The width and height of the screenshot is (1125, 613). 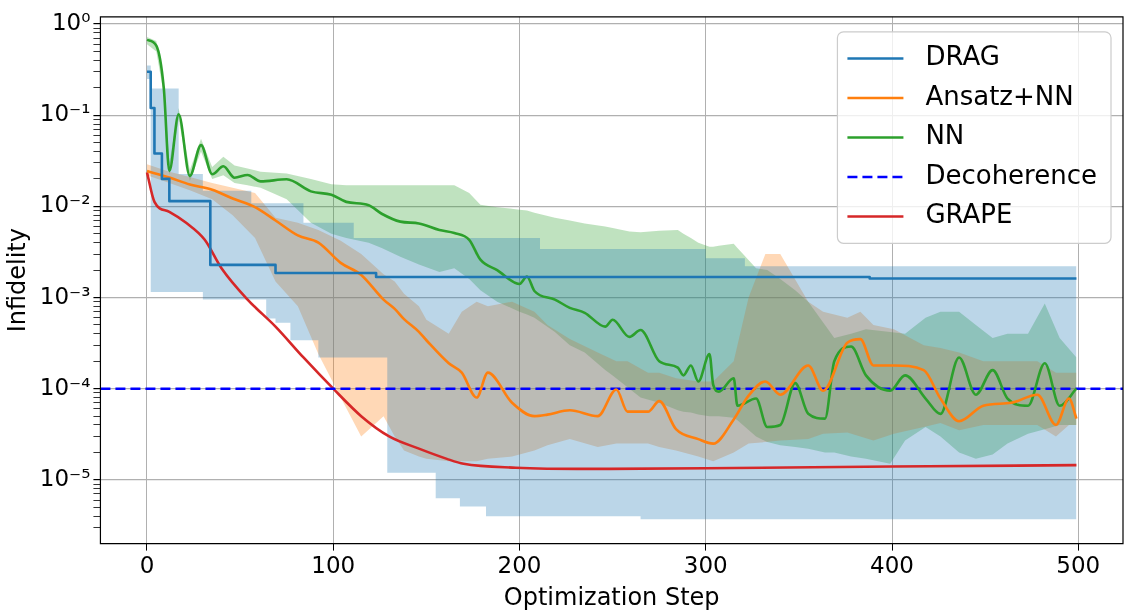 I want to click on legend-label: DRAG, so click(x=962, y=56).